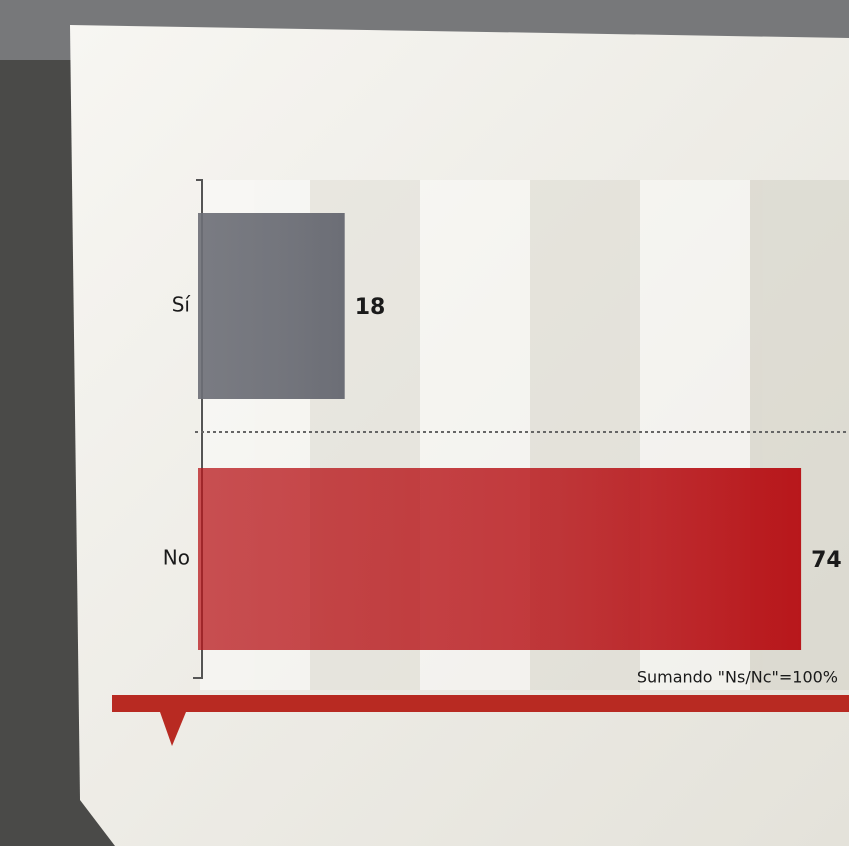 The image size is (849, 846). I want to click on category-label: No, so click(176, 558).